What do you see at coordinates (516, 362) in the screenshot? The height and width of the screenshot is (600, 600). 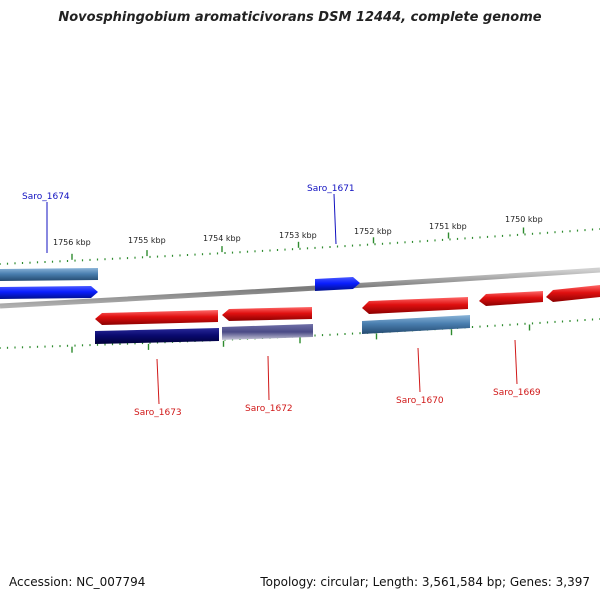 I see `gene-saro-1669-leader` at bounding box center [516, 362].